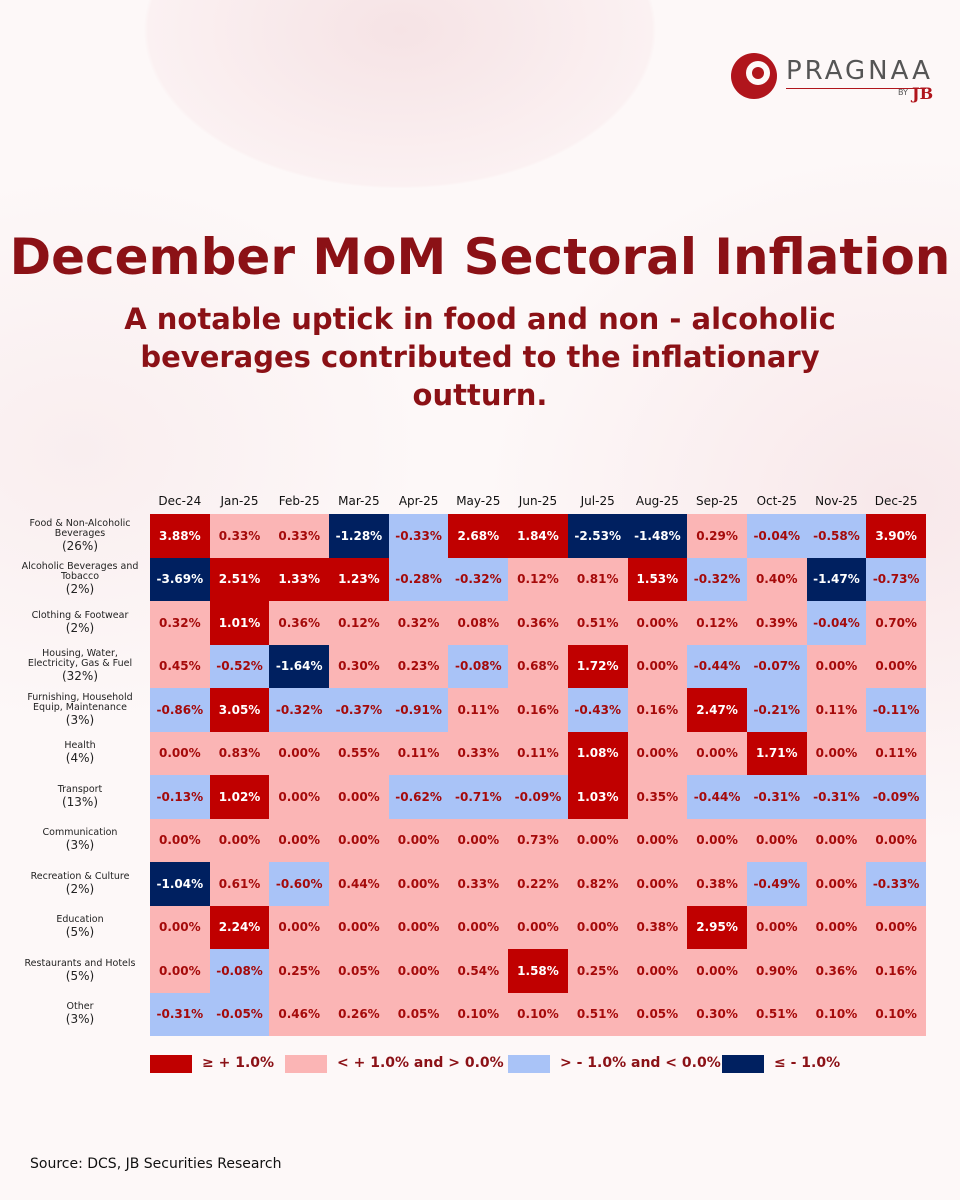  What do you see at coordinates (538, 971) in the screenshot?
I see `heatmap-cell: 1.58%` at bounding box center [538, 971].